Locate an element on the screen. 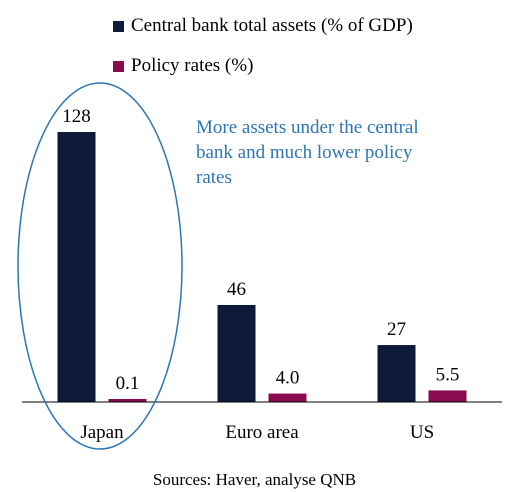  data-label-policy-rate-euro-area: 4.0 is located at coordinates (288, 378).